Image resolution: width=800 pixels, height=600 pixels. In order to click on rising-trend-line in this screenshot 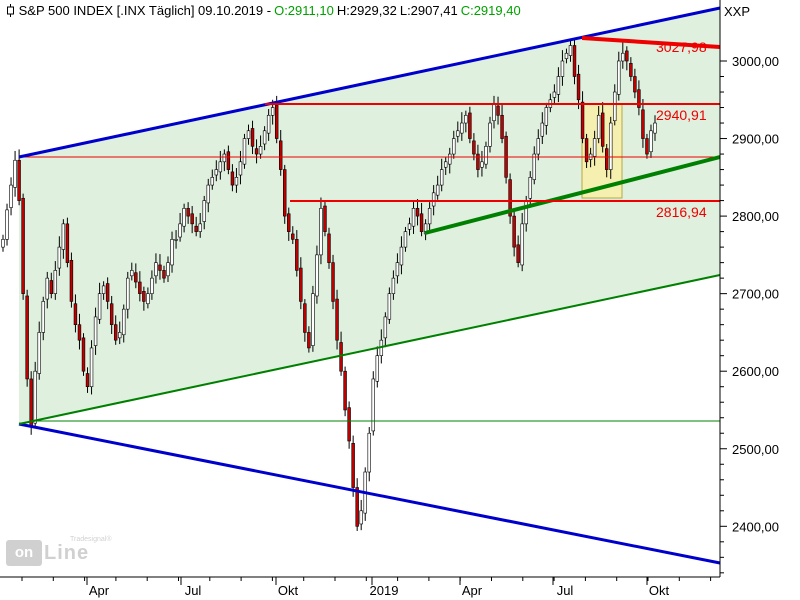, I will do `click(572, 195)`.